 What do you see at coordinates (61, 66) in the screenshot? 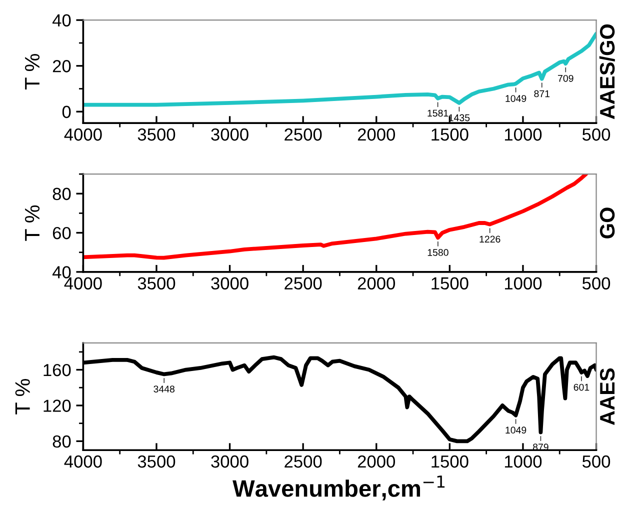
I see `y-tick-label: 20` at bounding box center [61, 66].